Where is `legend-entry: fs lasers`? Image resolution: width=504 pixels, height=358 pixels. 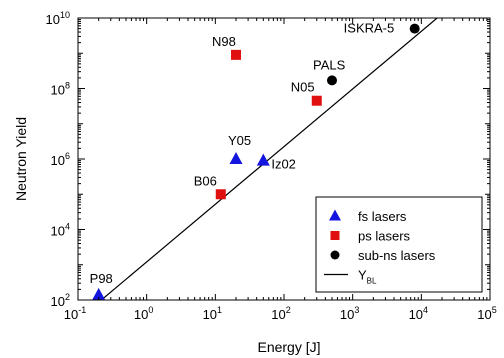
legend-entry: fs lasers is located at coordinates (368, 216).